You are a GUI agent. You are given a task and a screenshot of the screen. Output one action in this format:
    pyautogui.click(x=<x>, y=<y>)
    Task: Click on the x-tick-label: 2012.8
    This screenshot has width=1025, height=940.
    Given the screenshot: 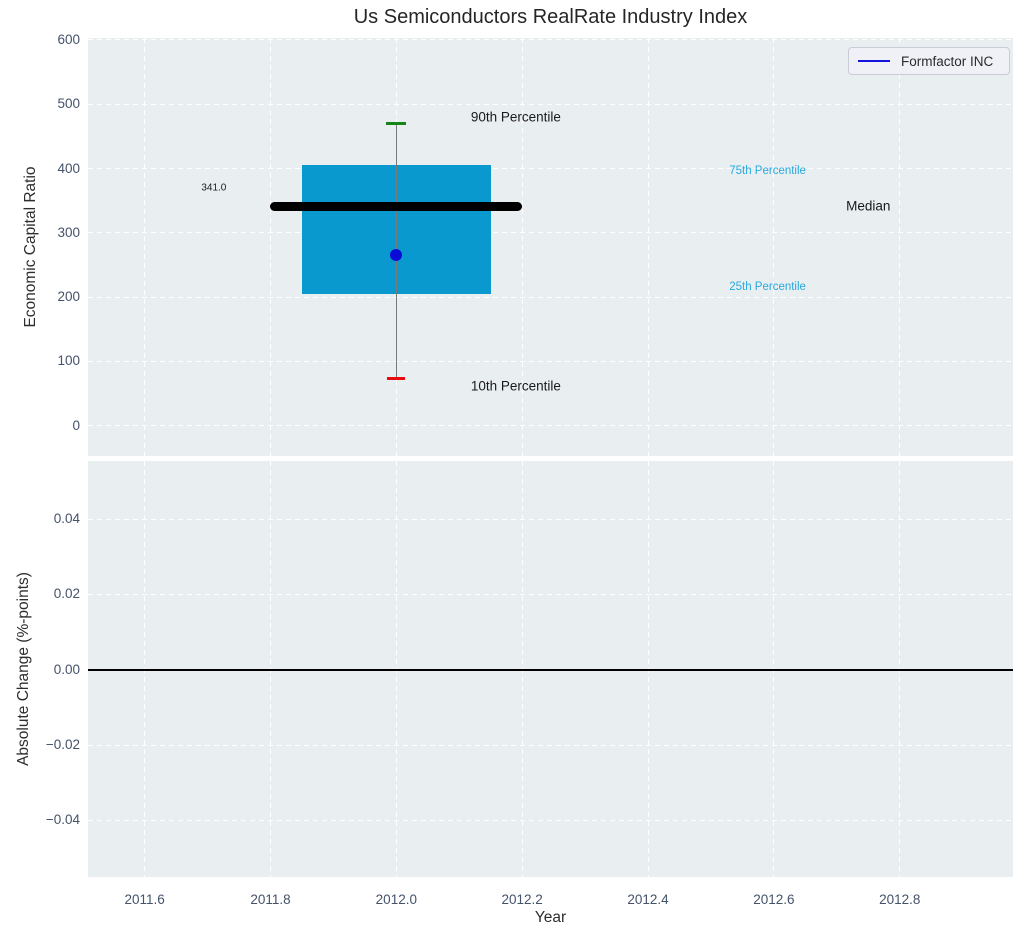 What is the action you would take?
    pyautogui.click(x=900, y=899)
    